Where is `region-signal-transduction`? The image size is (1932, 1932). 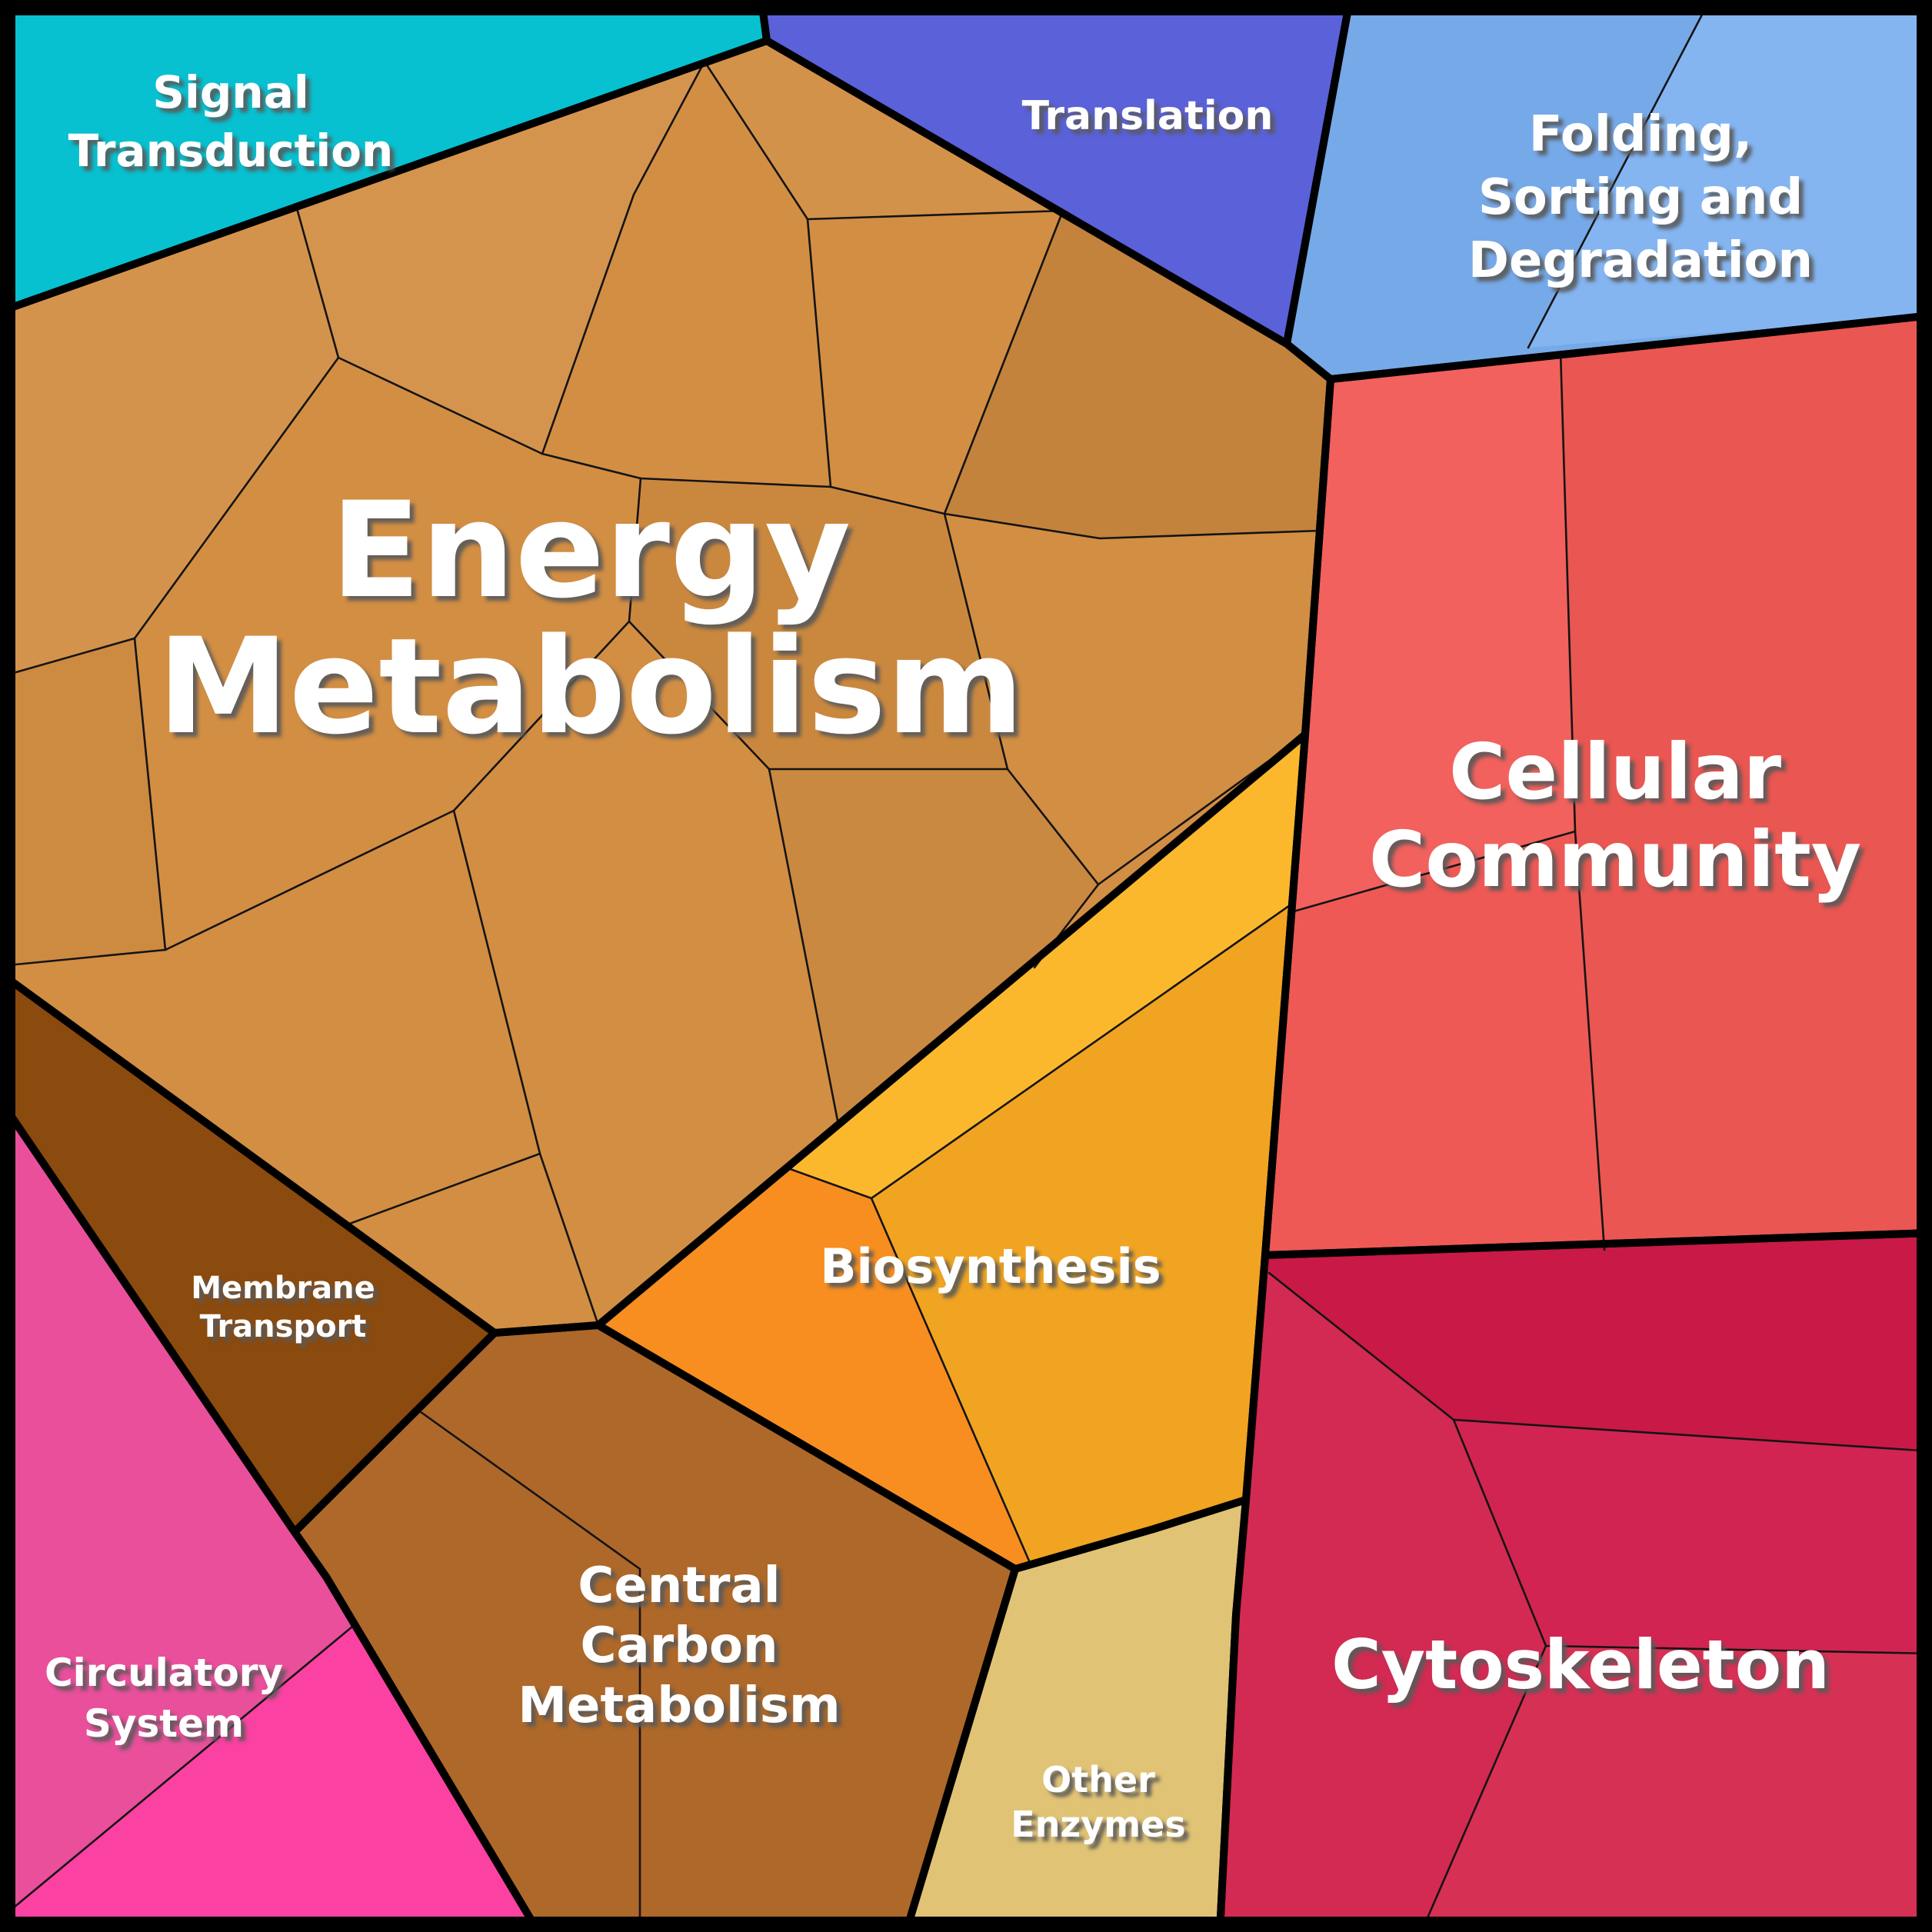 region-signal-transduction is located at coordinates (383, 155).